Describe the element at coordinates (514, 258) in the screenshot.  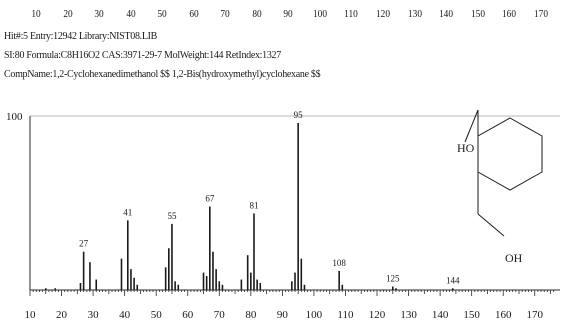
I see `structure-label-oh: OH` at that location.